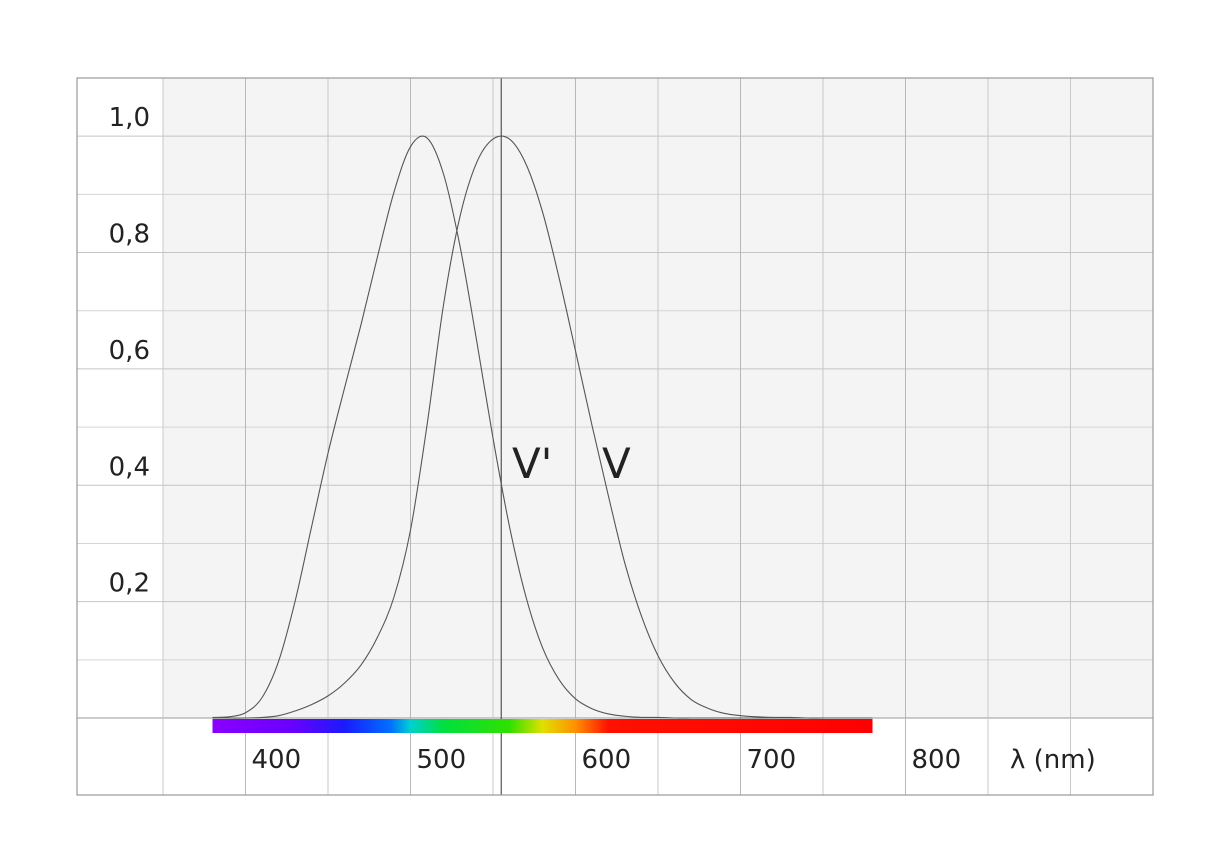  I want to click on y-tick-label: 0,8, so click(129, 235).